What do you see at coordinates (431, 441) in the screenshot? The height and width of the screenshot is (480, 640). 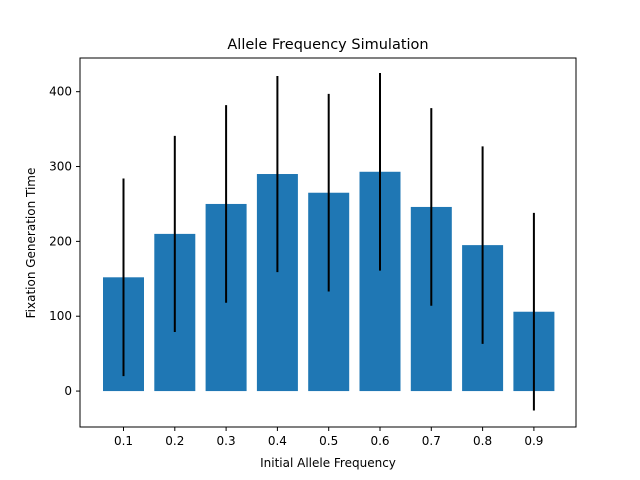 I see `x-tick-label: 0.7` at bounding box center [431, 441].